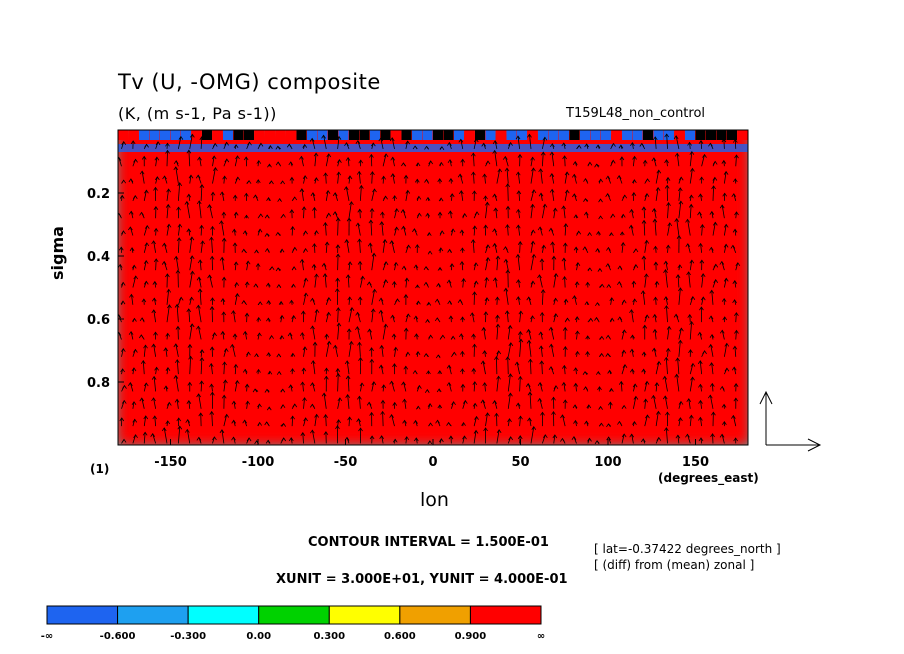 This screenshot has width=904, height=654. What do you see at coordinates (695, 462) in the screenshot?
I see `x-tick-label: 150` at bounding box center [695, 462].